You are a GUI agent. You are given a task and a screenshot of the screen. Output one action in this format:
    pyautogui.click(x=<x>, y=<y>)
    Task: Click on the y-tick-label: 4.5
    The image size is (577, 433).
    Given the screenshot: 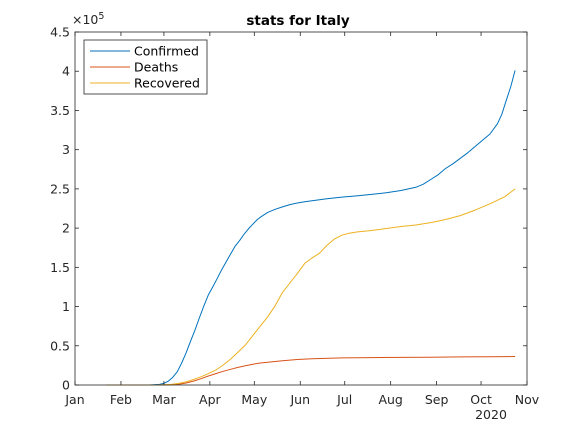 What is the action you would take?
    pyautogui.click(x=60, y=32)
    